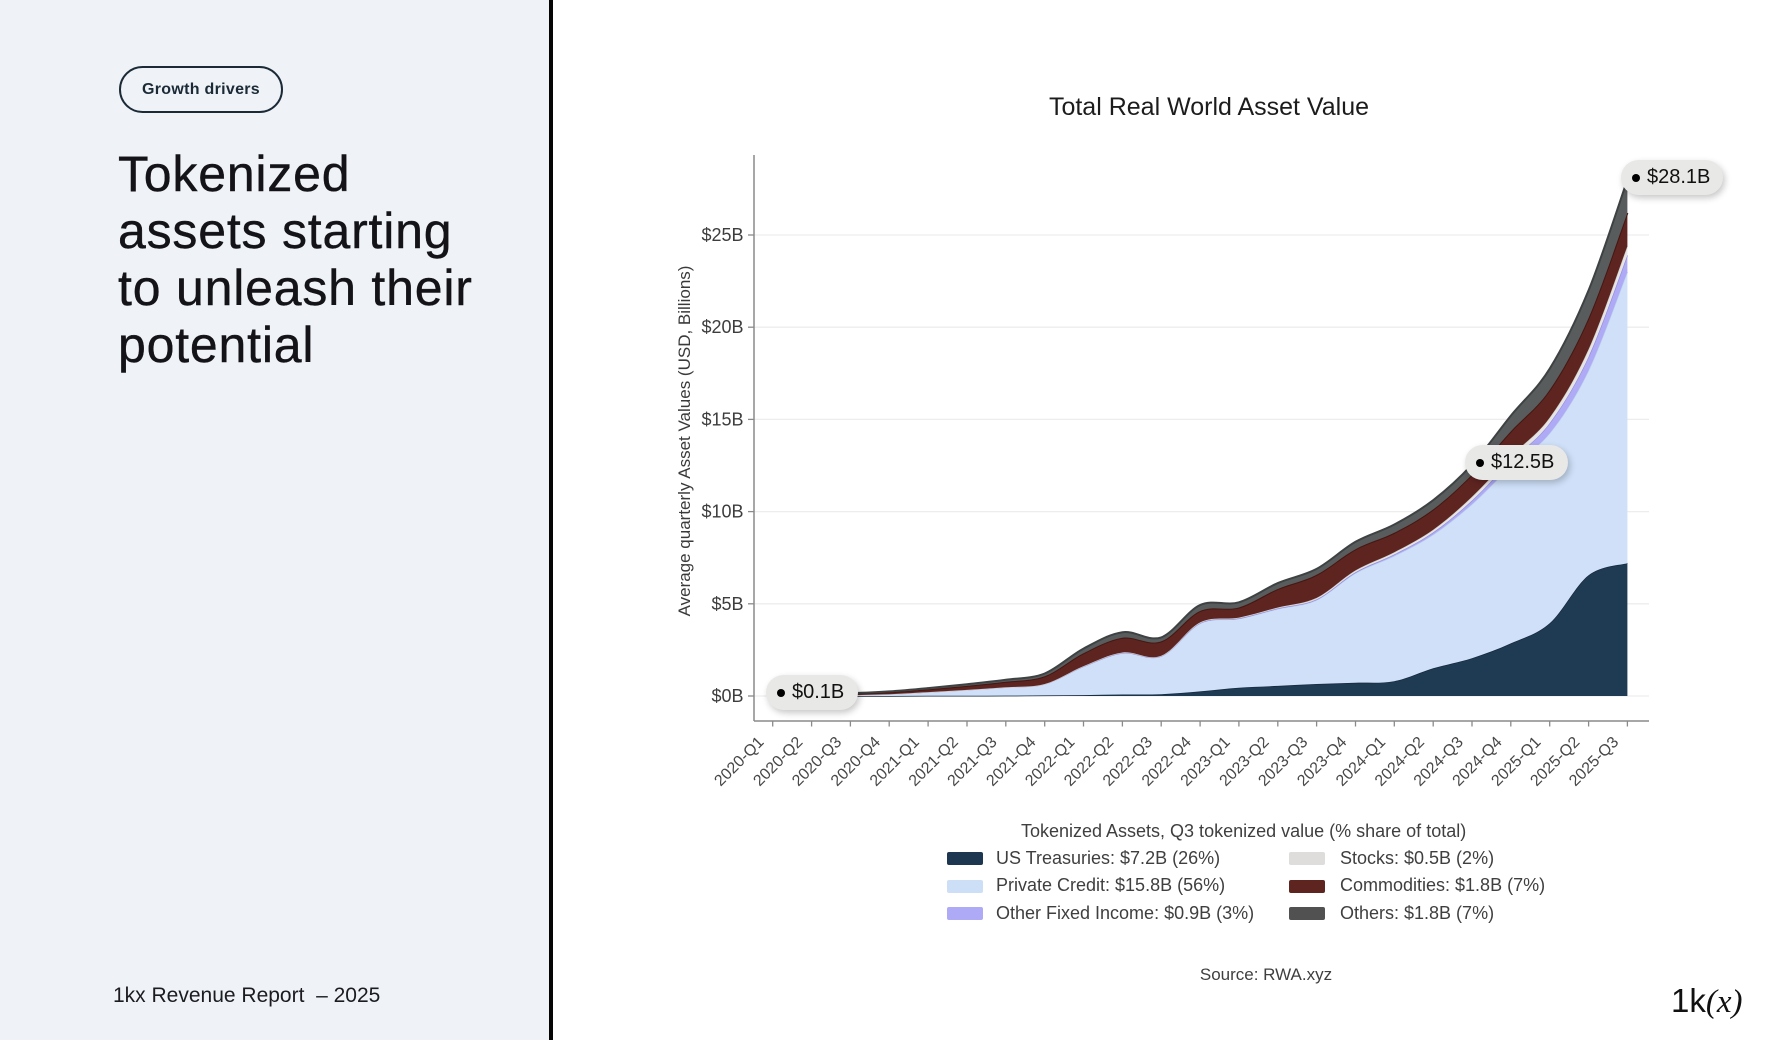  Describe the element at coordinates (727, 696) in the screenshot. I see `svg-text: $0B` at that location.